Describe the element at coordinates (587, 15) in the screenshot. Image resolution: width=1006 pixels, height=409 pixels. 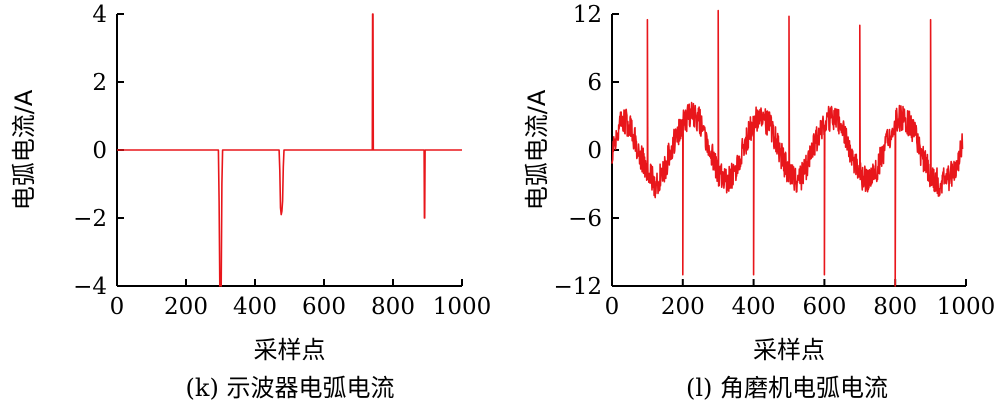
I see `y-tick-label: 12` at that location.